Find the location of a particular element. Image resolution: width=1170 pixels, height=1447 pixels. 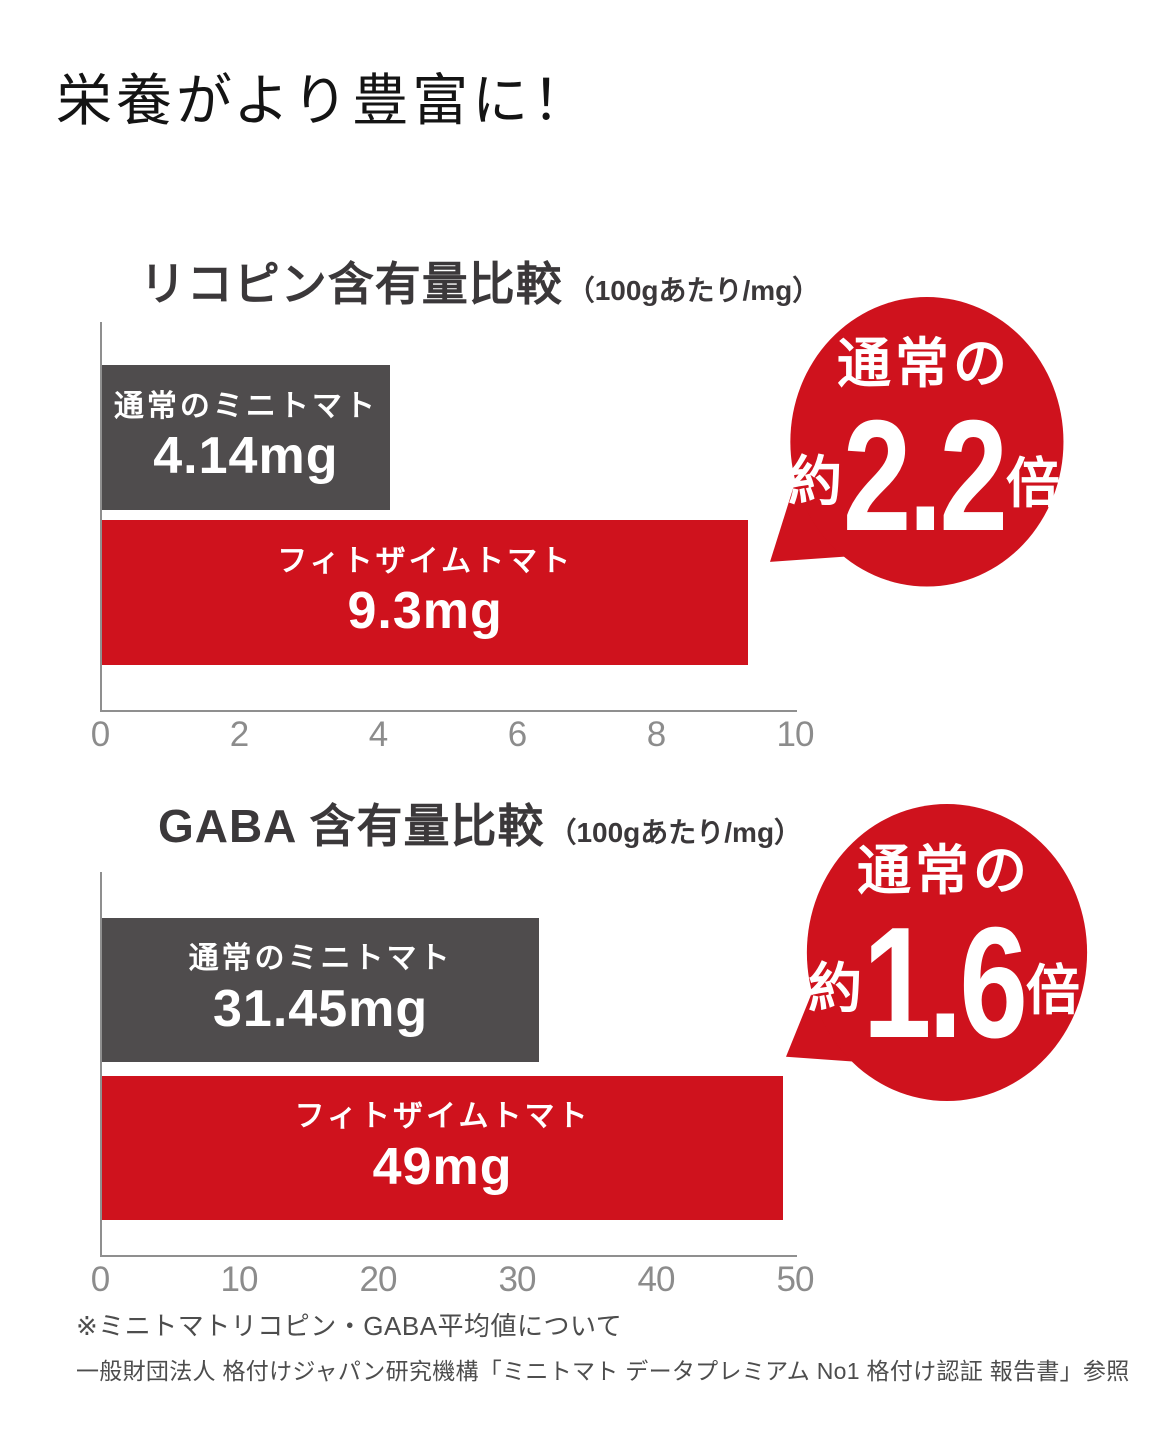

badge-text: 通常の 約 2.2 倍 is located at coordinates (924, 451).